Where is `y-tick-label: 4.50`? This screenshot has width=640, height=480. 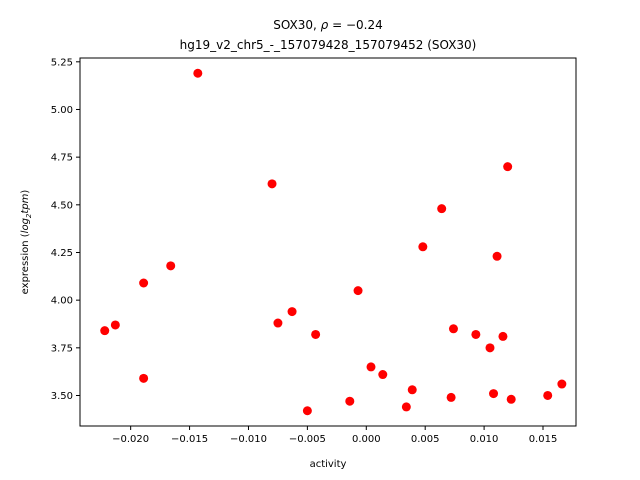 y-tick-label: 4.50 is located at coordinates (62, 205).